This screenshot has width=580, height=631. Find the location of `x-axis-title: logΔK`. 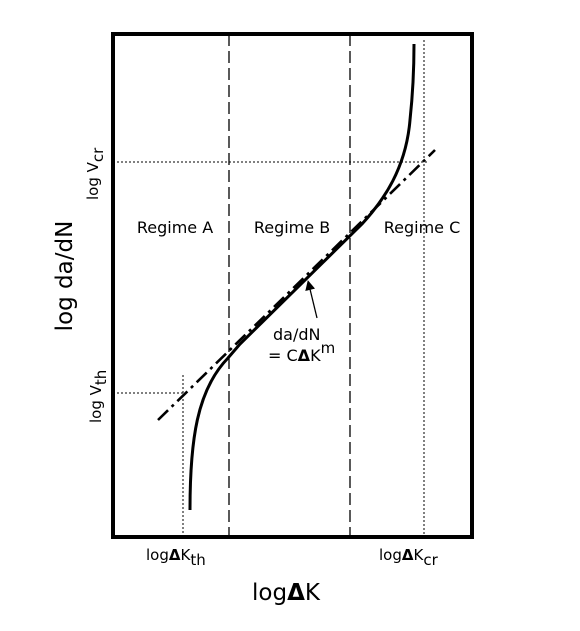

x-axis-title: logΔK is located at coordinates (286, 593).